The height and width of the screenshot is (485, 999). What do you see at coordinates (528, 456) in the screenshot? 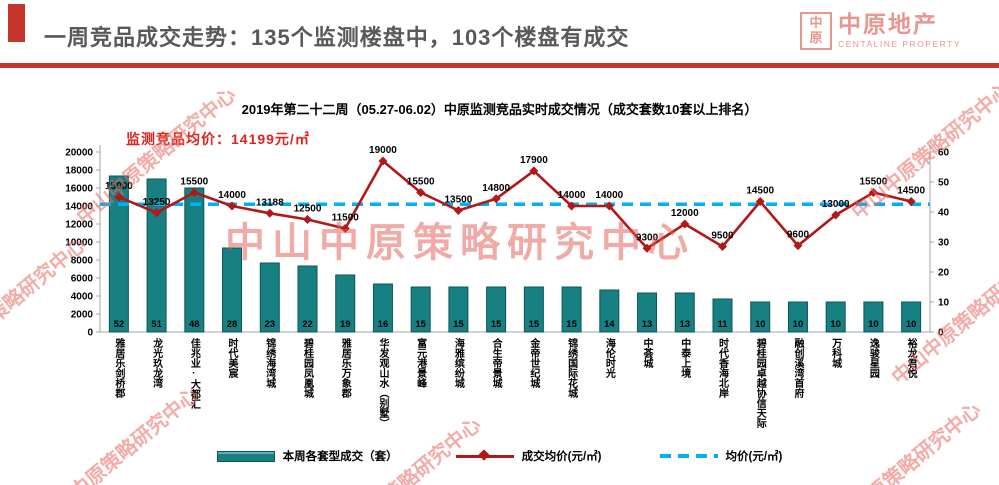
I see `legend-item-line: 成交均价(元/㎡)` at bounding box center [528, 456].